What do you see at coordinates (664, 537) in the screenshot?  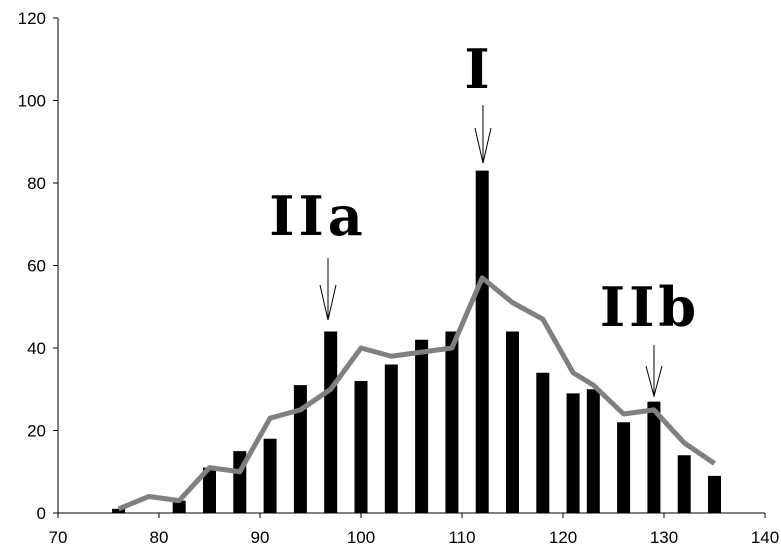 I see `x-tick-label: 130` at bounding box center [664, 537].